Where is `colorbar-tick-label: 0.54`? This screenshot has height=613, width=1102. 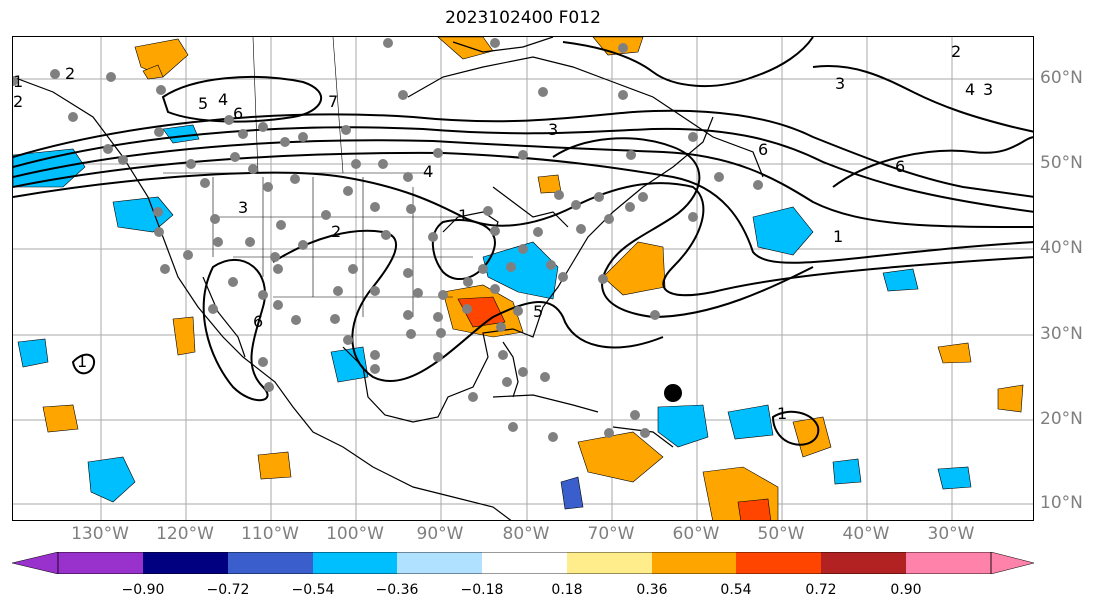 colorbar-tick-label: 0.54 is located at coordinates (736, 590).